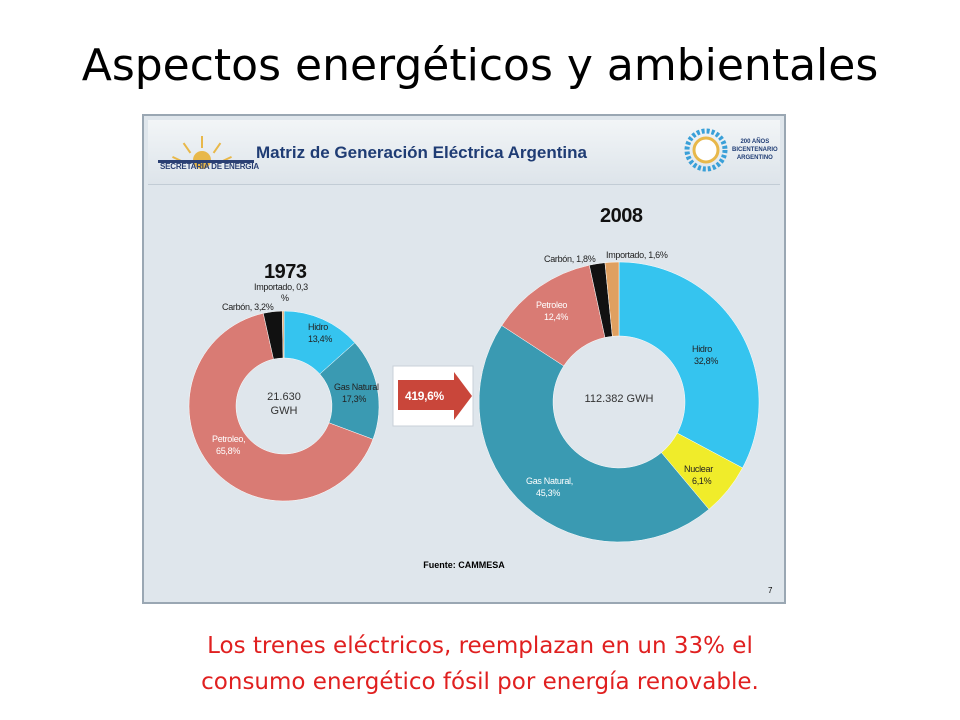 Image resolution: width=960 pixels, height=720 pixels. What do you see at coordinates (425, 396) in the screenshot?
I see `growth-arrow-label: 419,6%` at bounding box center [425, 396].